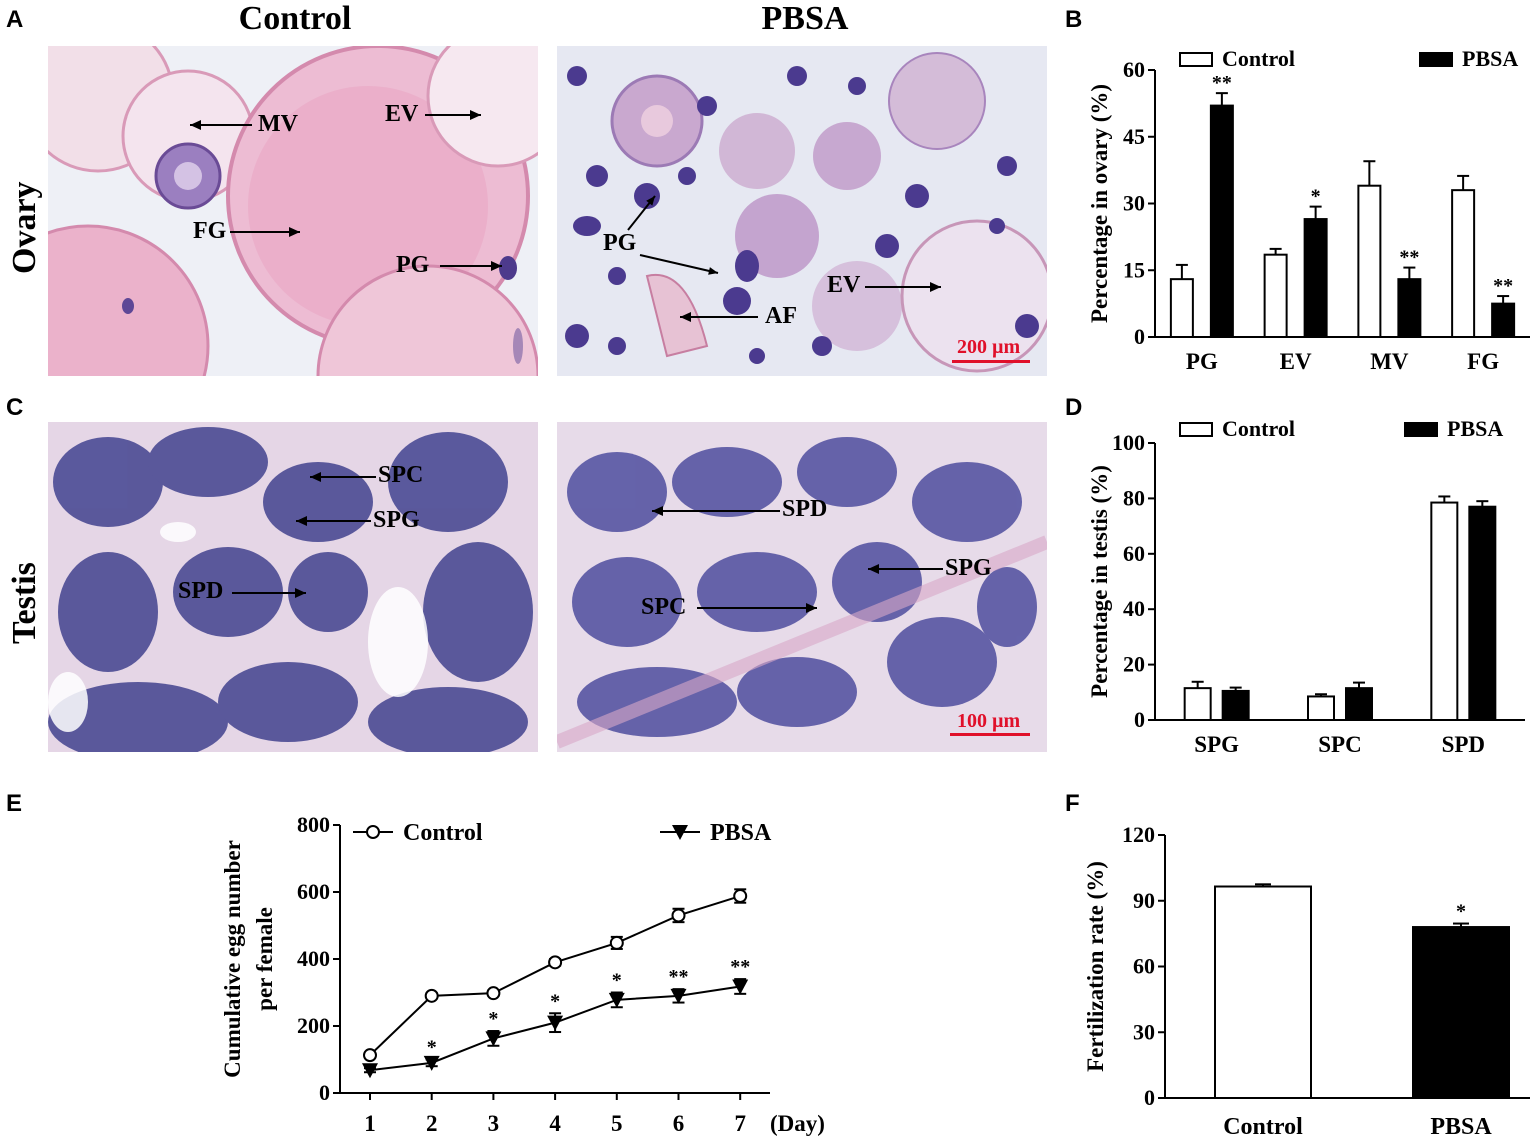 The width and height of the screenshot is (1535, 1144). I want to click on label-spd-pbsa: SPD, so click(805, 509).